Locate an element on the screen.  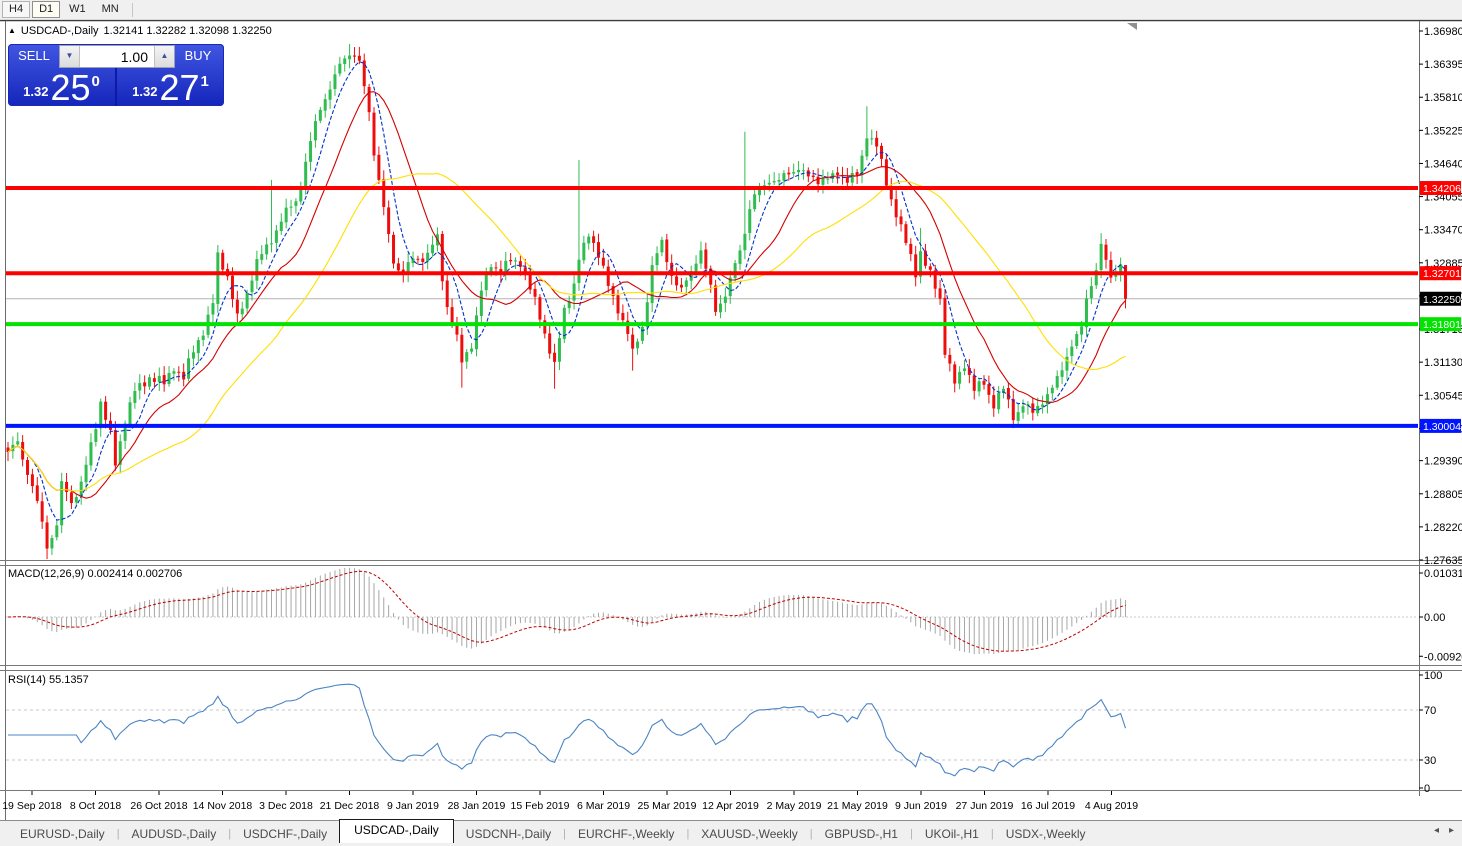
sell-button: SELL is located at coordinates (34, 55).